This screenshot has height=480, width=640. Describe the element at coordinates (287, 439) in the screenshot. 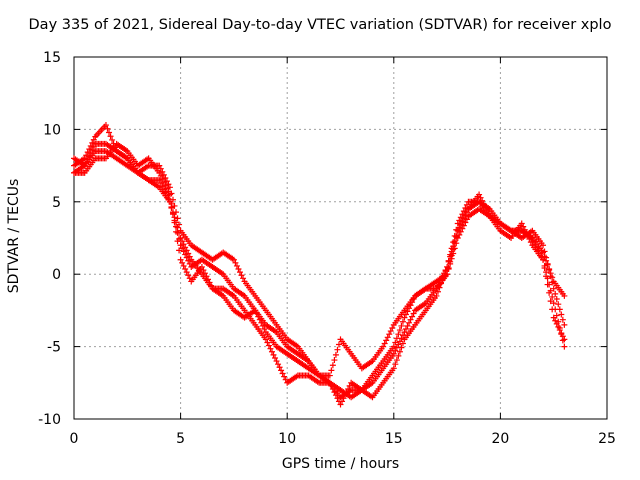

I see `x-tick-label: 10` at that location.